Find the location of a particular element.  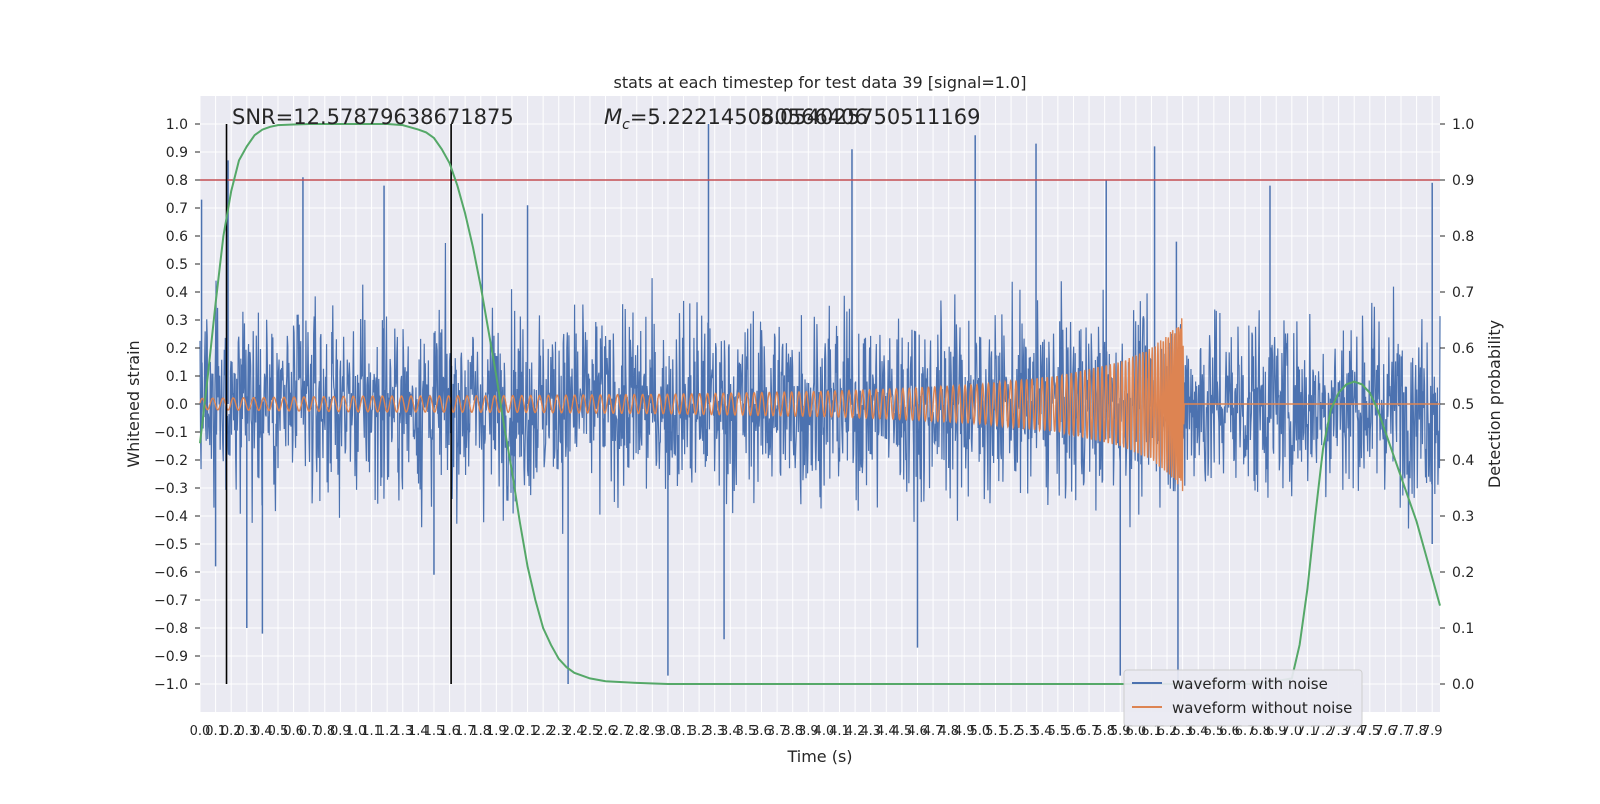

y-axis-label: Whitened strain is located at coordinates (133, 403).